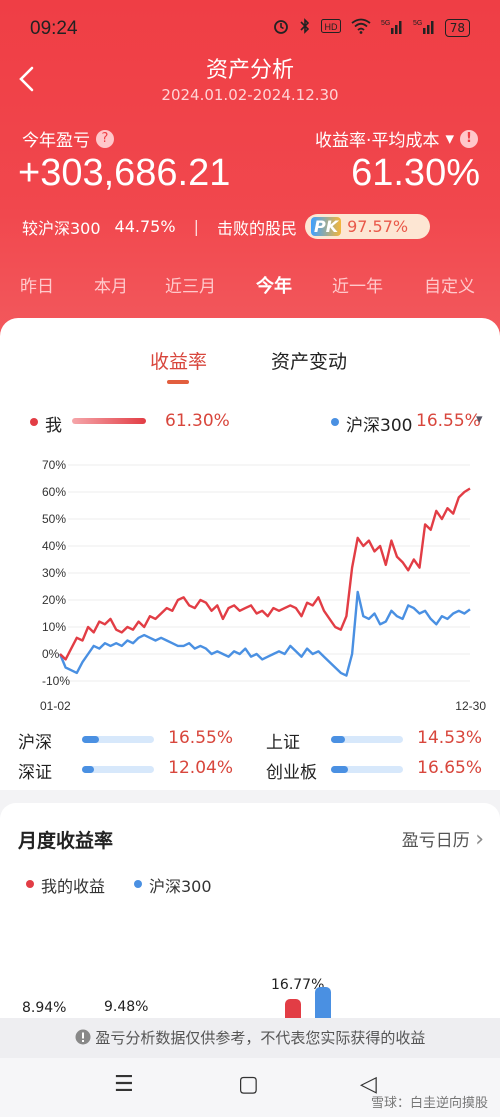 The width and height of the screenshot is (500, 1117). Describe the element at coordinates (126, 1006) in the screenshot. I see `monthly-bar-label: 9.48%` at that location.